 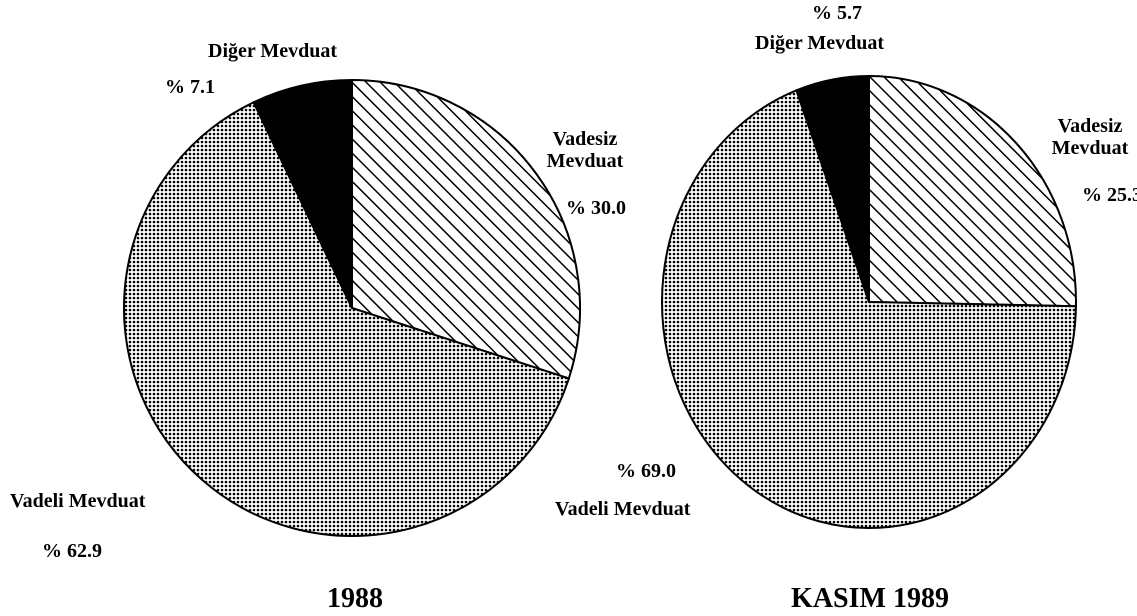 What do you see at coordinates (1109, 195) in the screenshot?
I see `value-label: % 25.3` at bounding box center [1109, 195].